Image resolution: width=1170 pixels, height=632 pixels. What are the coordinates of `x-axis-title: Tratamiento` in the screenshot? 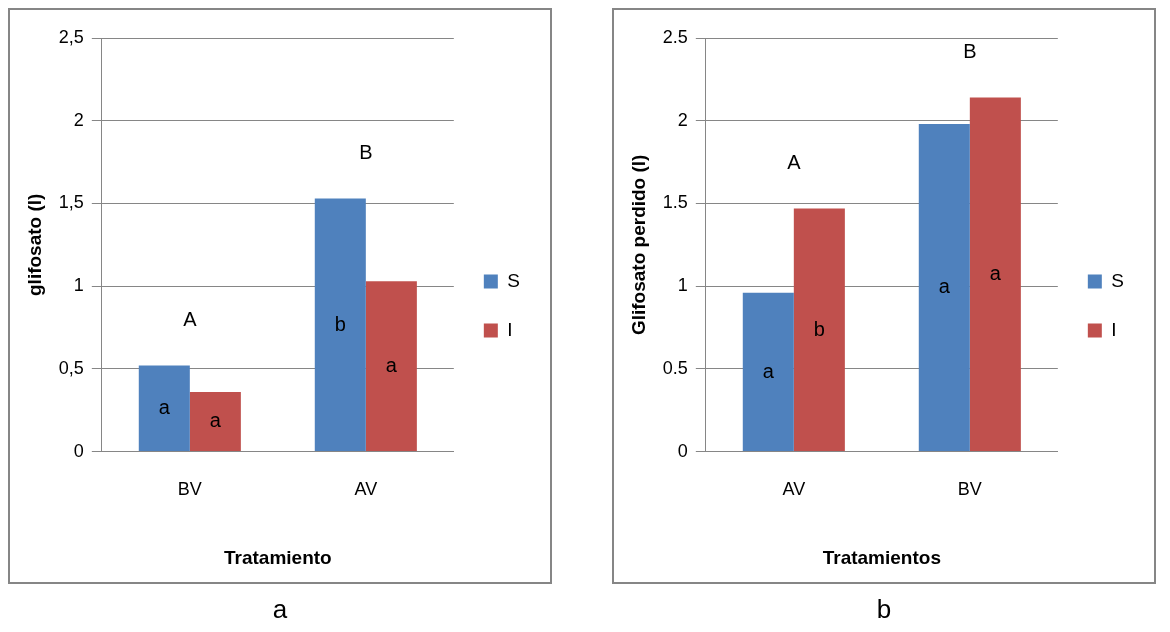 It's located at (277, 557).